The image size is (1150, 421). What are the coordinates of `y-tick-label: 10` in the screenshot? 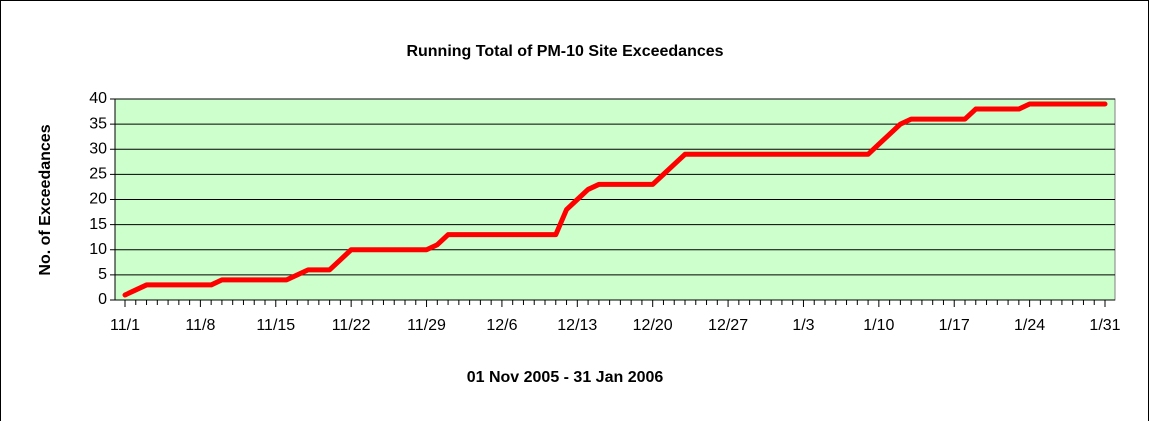 It's located at (98, 249).